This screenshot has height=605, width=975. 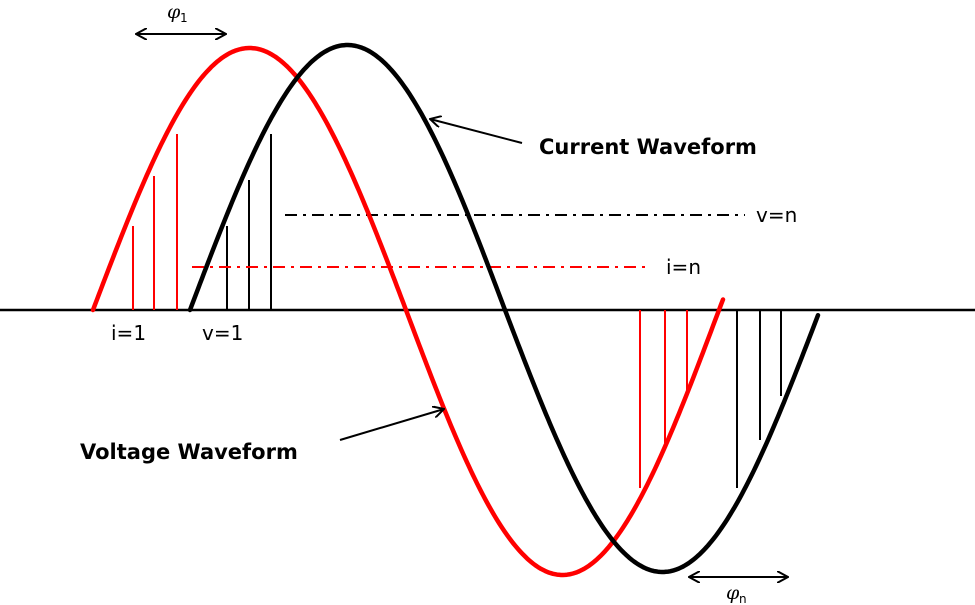 I want to click on phi-n-label: φ n, so click(x=736, y=593).